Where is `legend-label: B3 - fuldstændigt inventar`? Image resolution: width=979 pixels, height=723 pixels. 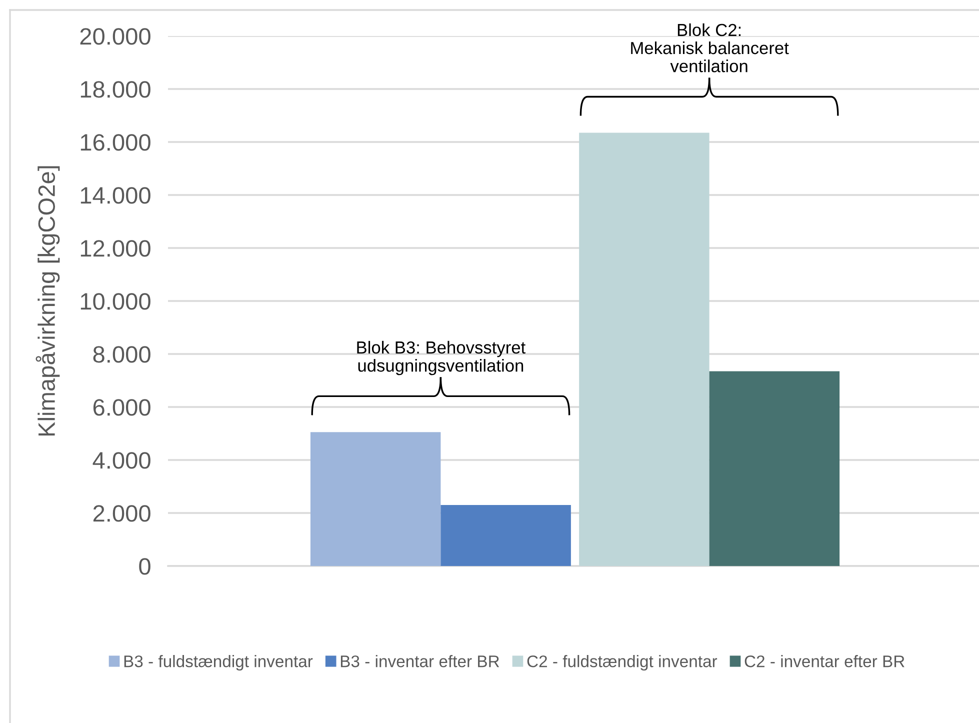 legend-label: B3 - fuldstændigt inventar is located at coordinates (218, 663).